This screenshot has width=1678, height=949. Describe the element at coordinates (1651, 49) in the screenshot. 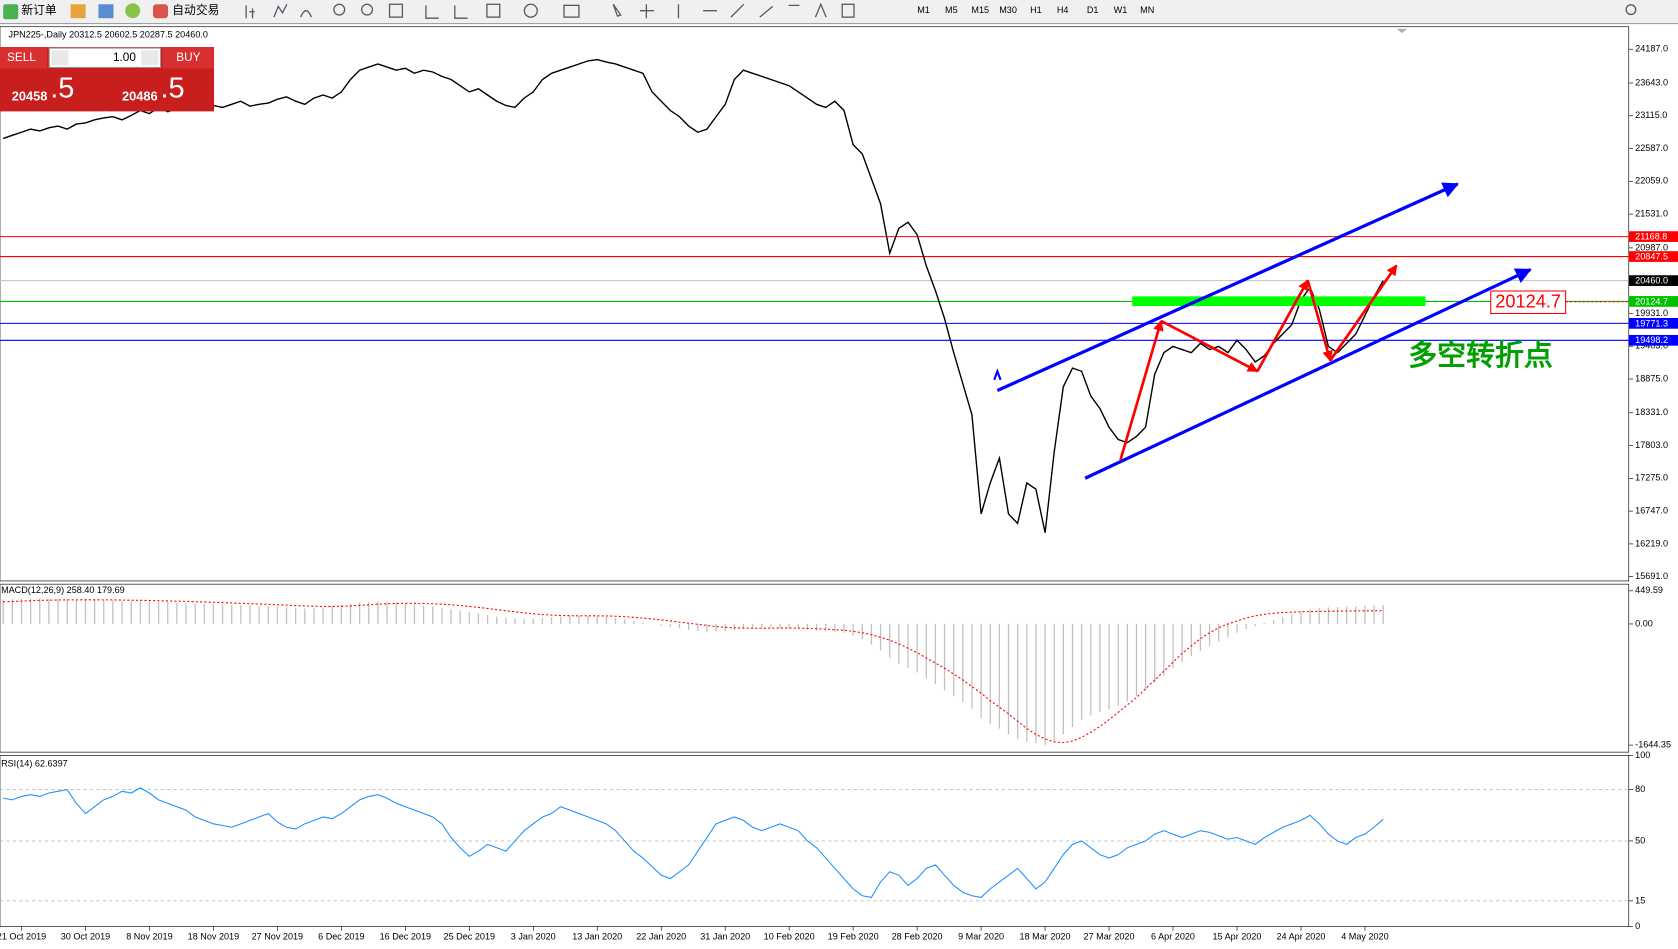

I see `y-tick-label: 24187.0` at that location.